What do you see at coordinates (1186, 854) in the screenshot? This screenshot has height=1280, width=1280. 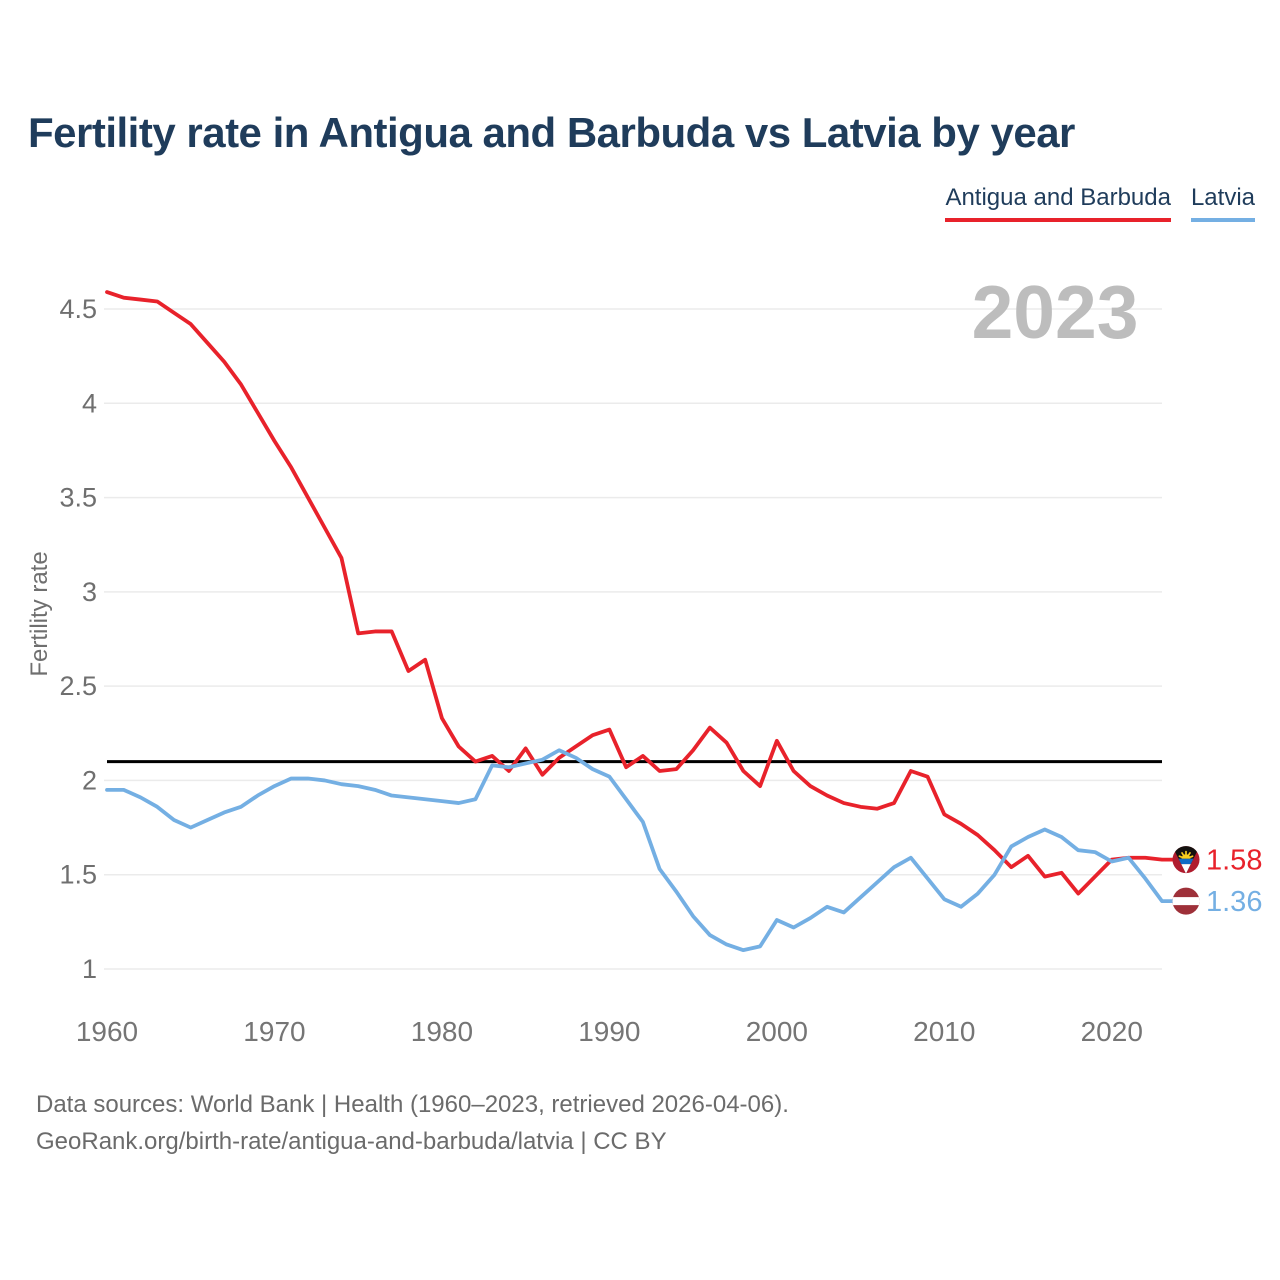 I see `sun-icon` at bounding box center [1186, 854].